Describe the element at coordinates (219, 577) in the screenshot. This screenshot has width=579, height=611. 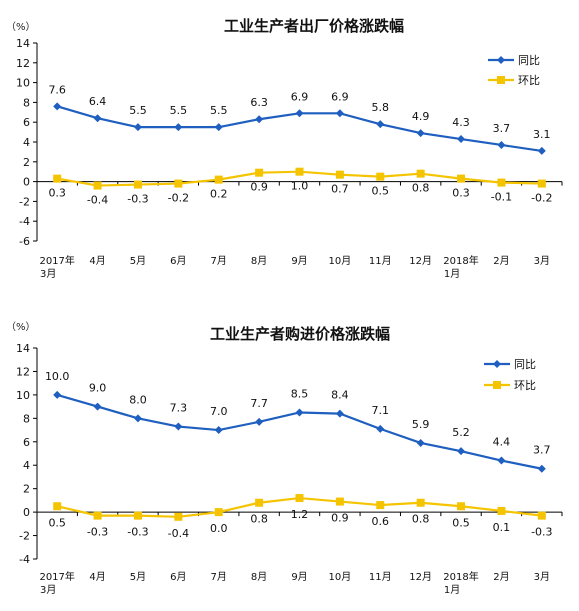
I see `x-tick-label: 7月` at that location.